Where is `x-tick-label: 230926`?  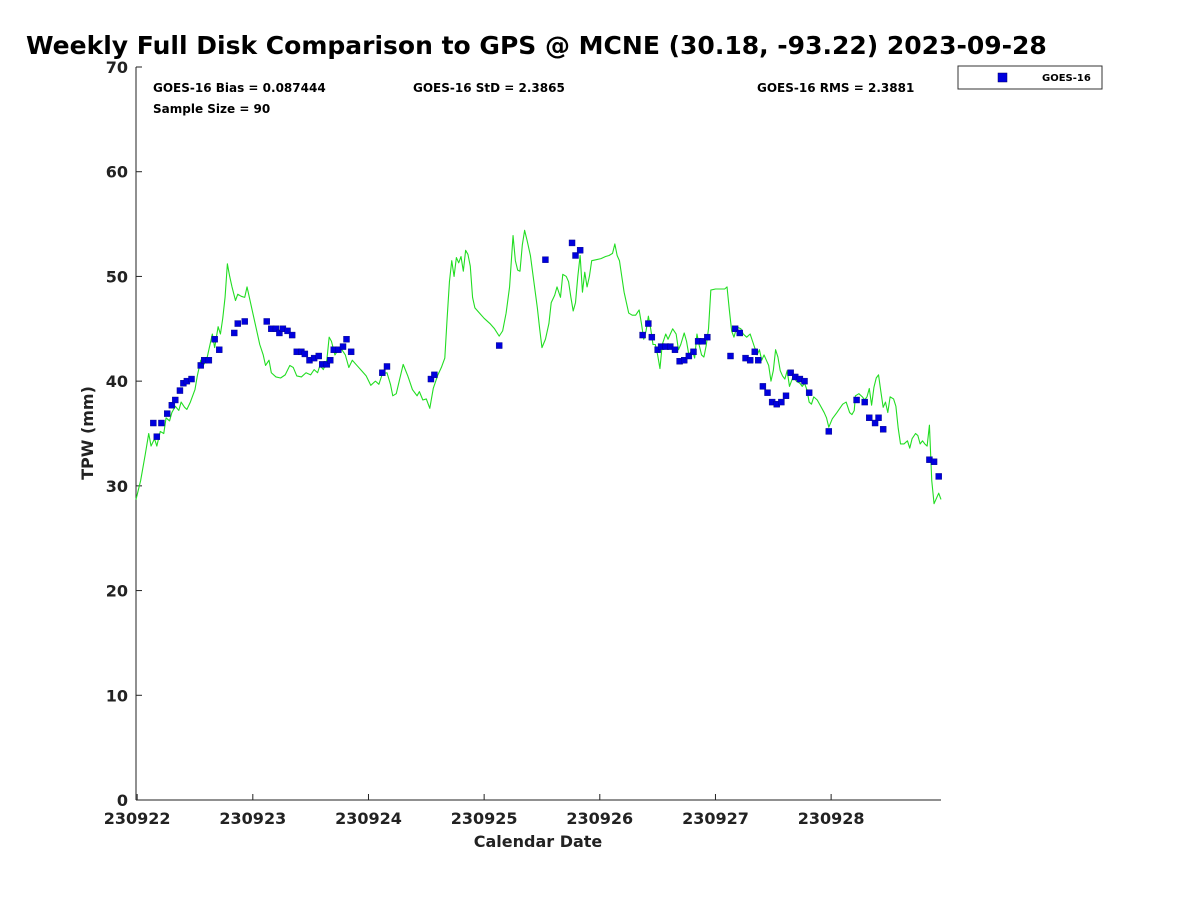 x-tick-label: 230926 is located at coordinates (599, 818).